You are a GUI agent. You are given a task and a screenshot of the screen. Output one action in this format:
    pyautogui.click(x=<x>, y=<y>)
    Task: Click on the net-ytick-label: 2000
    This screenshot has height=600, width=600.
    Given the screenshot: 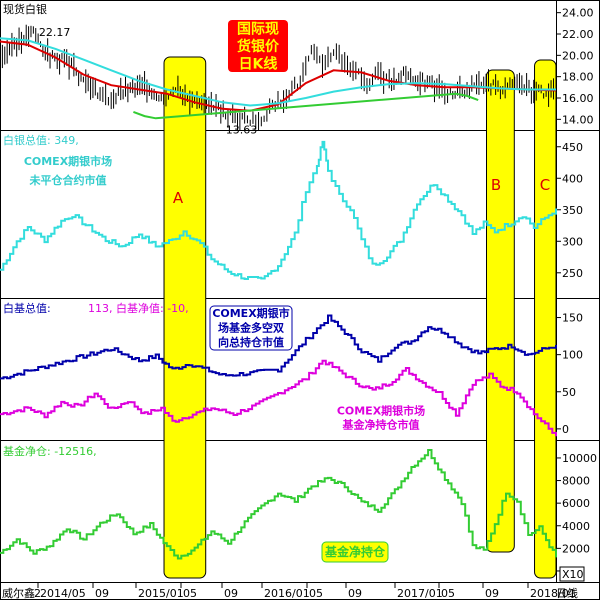 What is the action you would take?
    pyautogui.click(x=576, y=548)
    